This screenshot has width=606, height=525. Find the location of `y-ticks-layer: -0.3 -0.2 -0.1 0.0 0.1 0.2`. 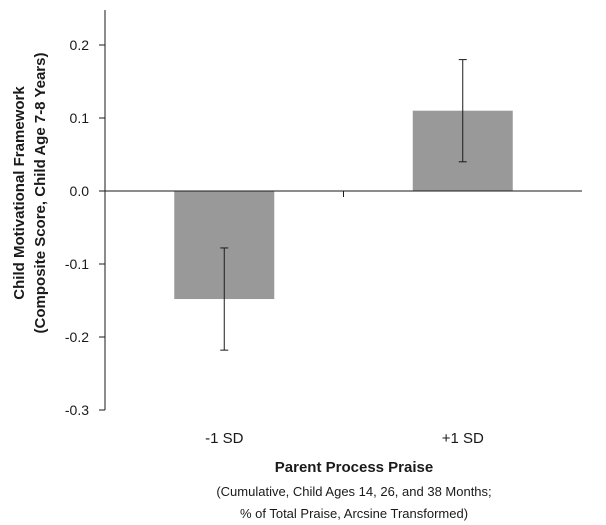

y-ticks-layer: -0.3 -0.2 -0.1 0.0 0.1 0.2 is located at coordinates (85, 227).